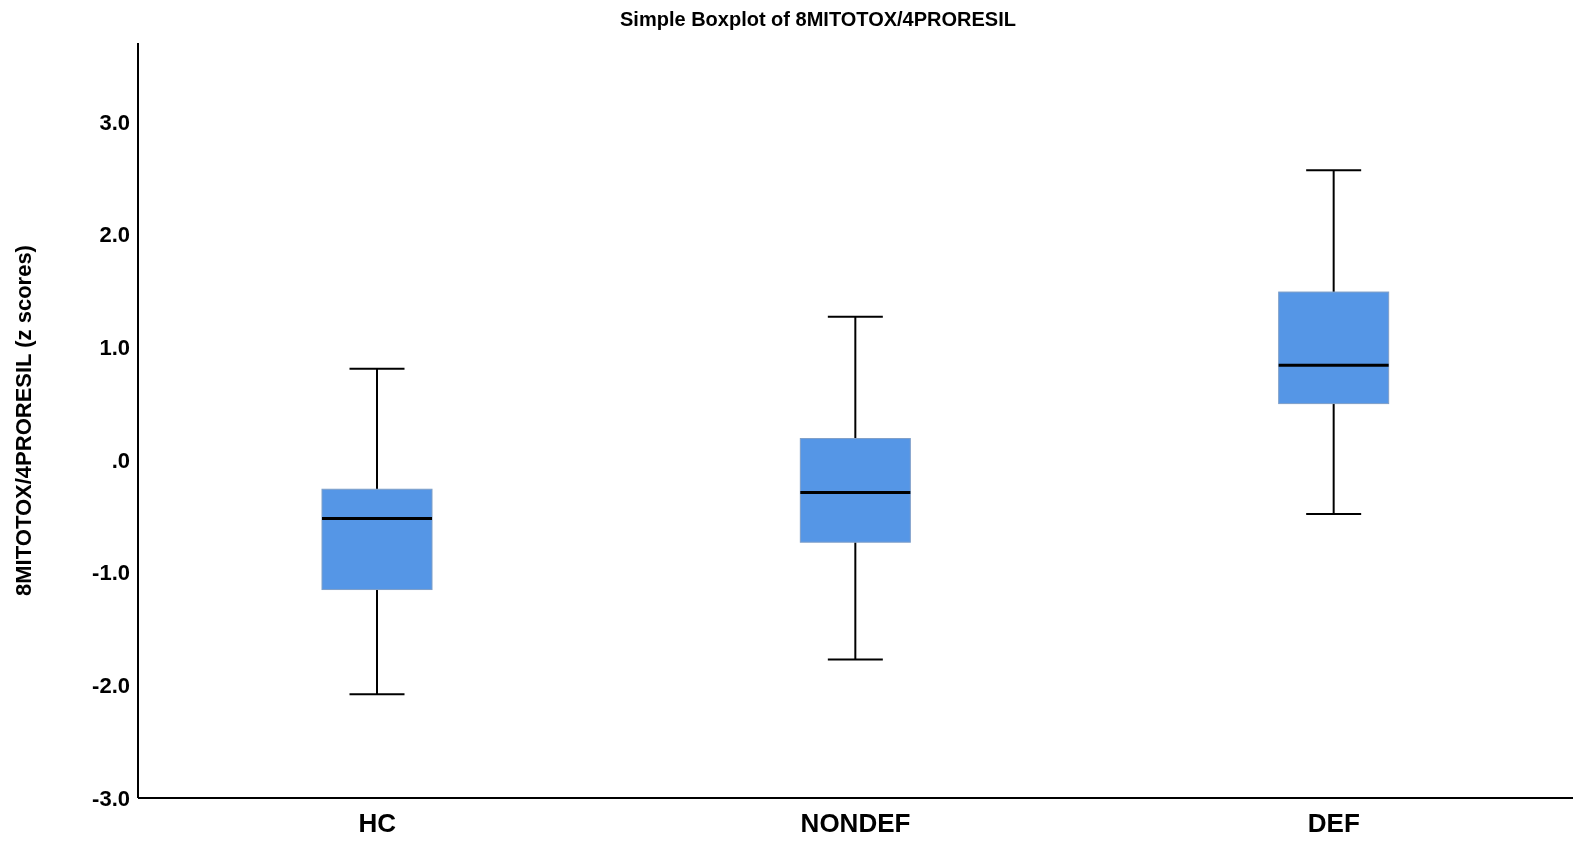 The image size is (1595, 867). Describe the element at coordinates (120, 460) in the screenshot. I see `y-tick-label: .0` at that location.